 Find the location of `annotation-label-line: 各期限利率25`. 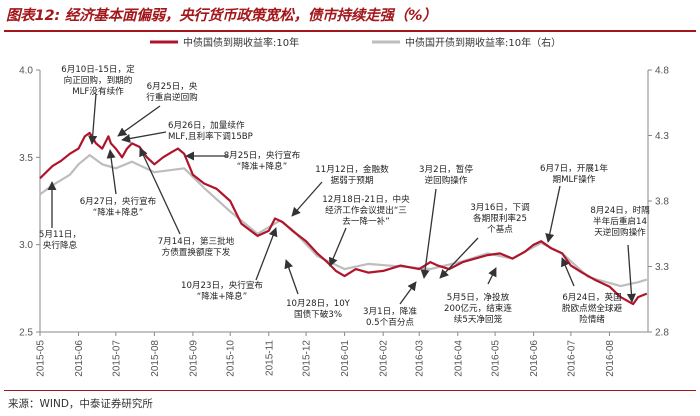

annotation-label-line: 各期限利率25 is located at coordinates (500, 218).